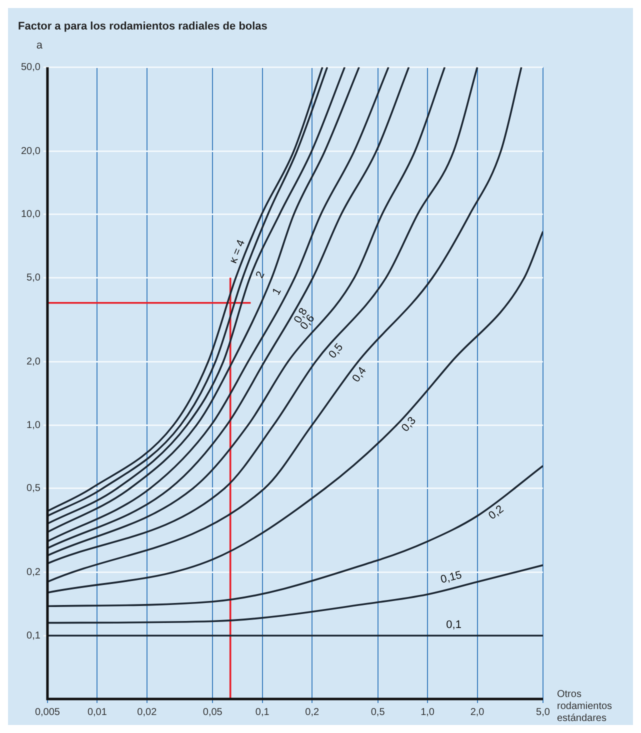 Image resolution: width=641 pixels, height=733 pixels. I want to click on y-tick-label: 0,5, so click(33, 488).